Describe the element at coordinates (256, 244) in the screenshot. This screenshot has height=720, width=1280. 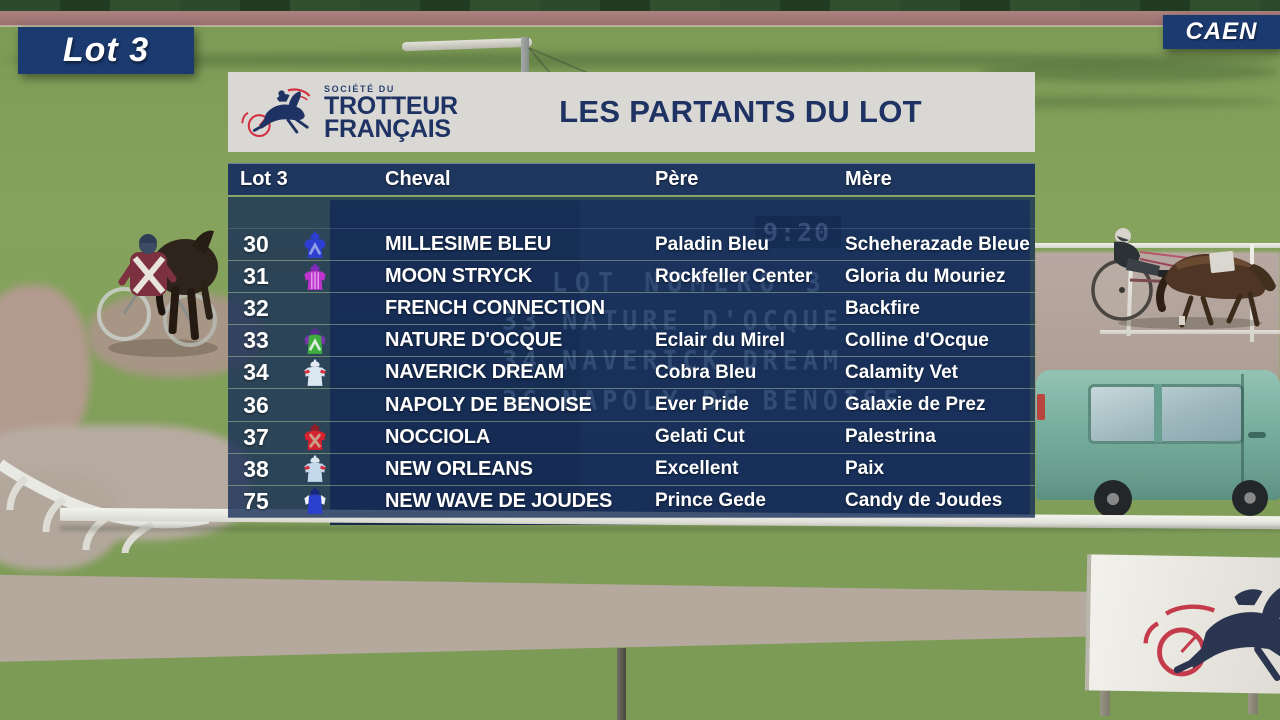
I see `horse-number: 30` at that location.